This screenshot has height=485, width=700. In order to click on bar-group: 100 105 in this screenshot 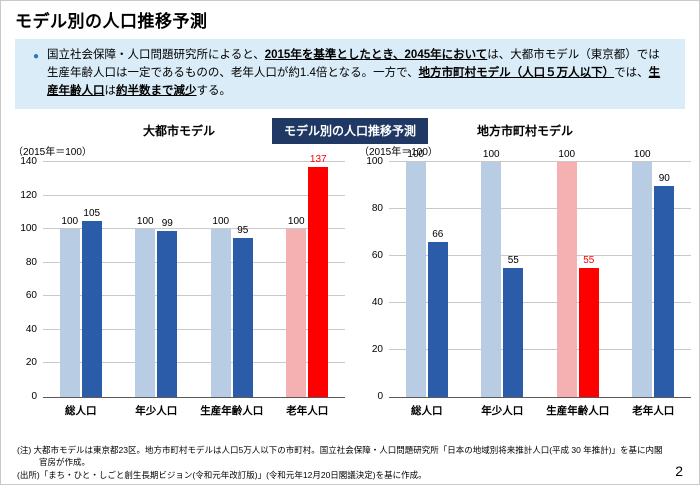, I will do `click(80, 302)`.